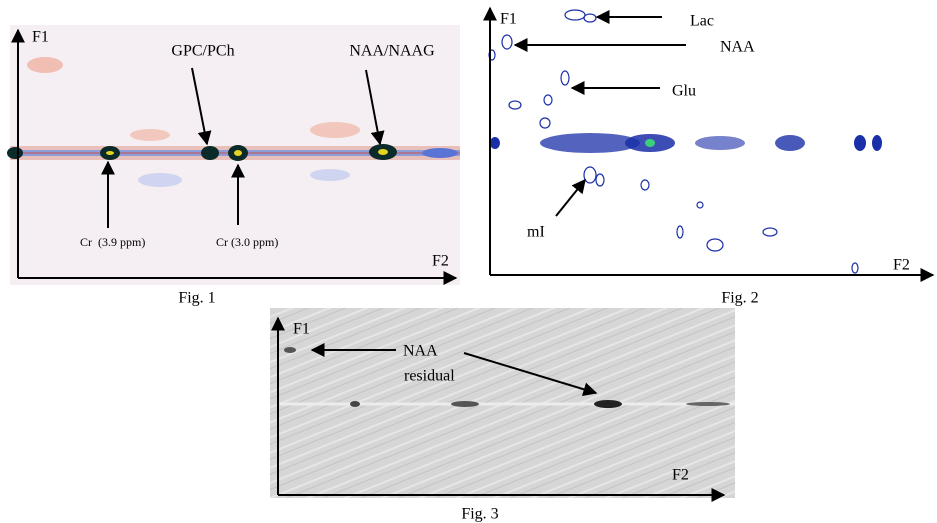  Describe the element at coordinates (392, 51) in the screenshot. I see `annotation: NAA/NAAG` at that location.